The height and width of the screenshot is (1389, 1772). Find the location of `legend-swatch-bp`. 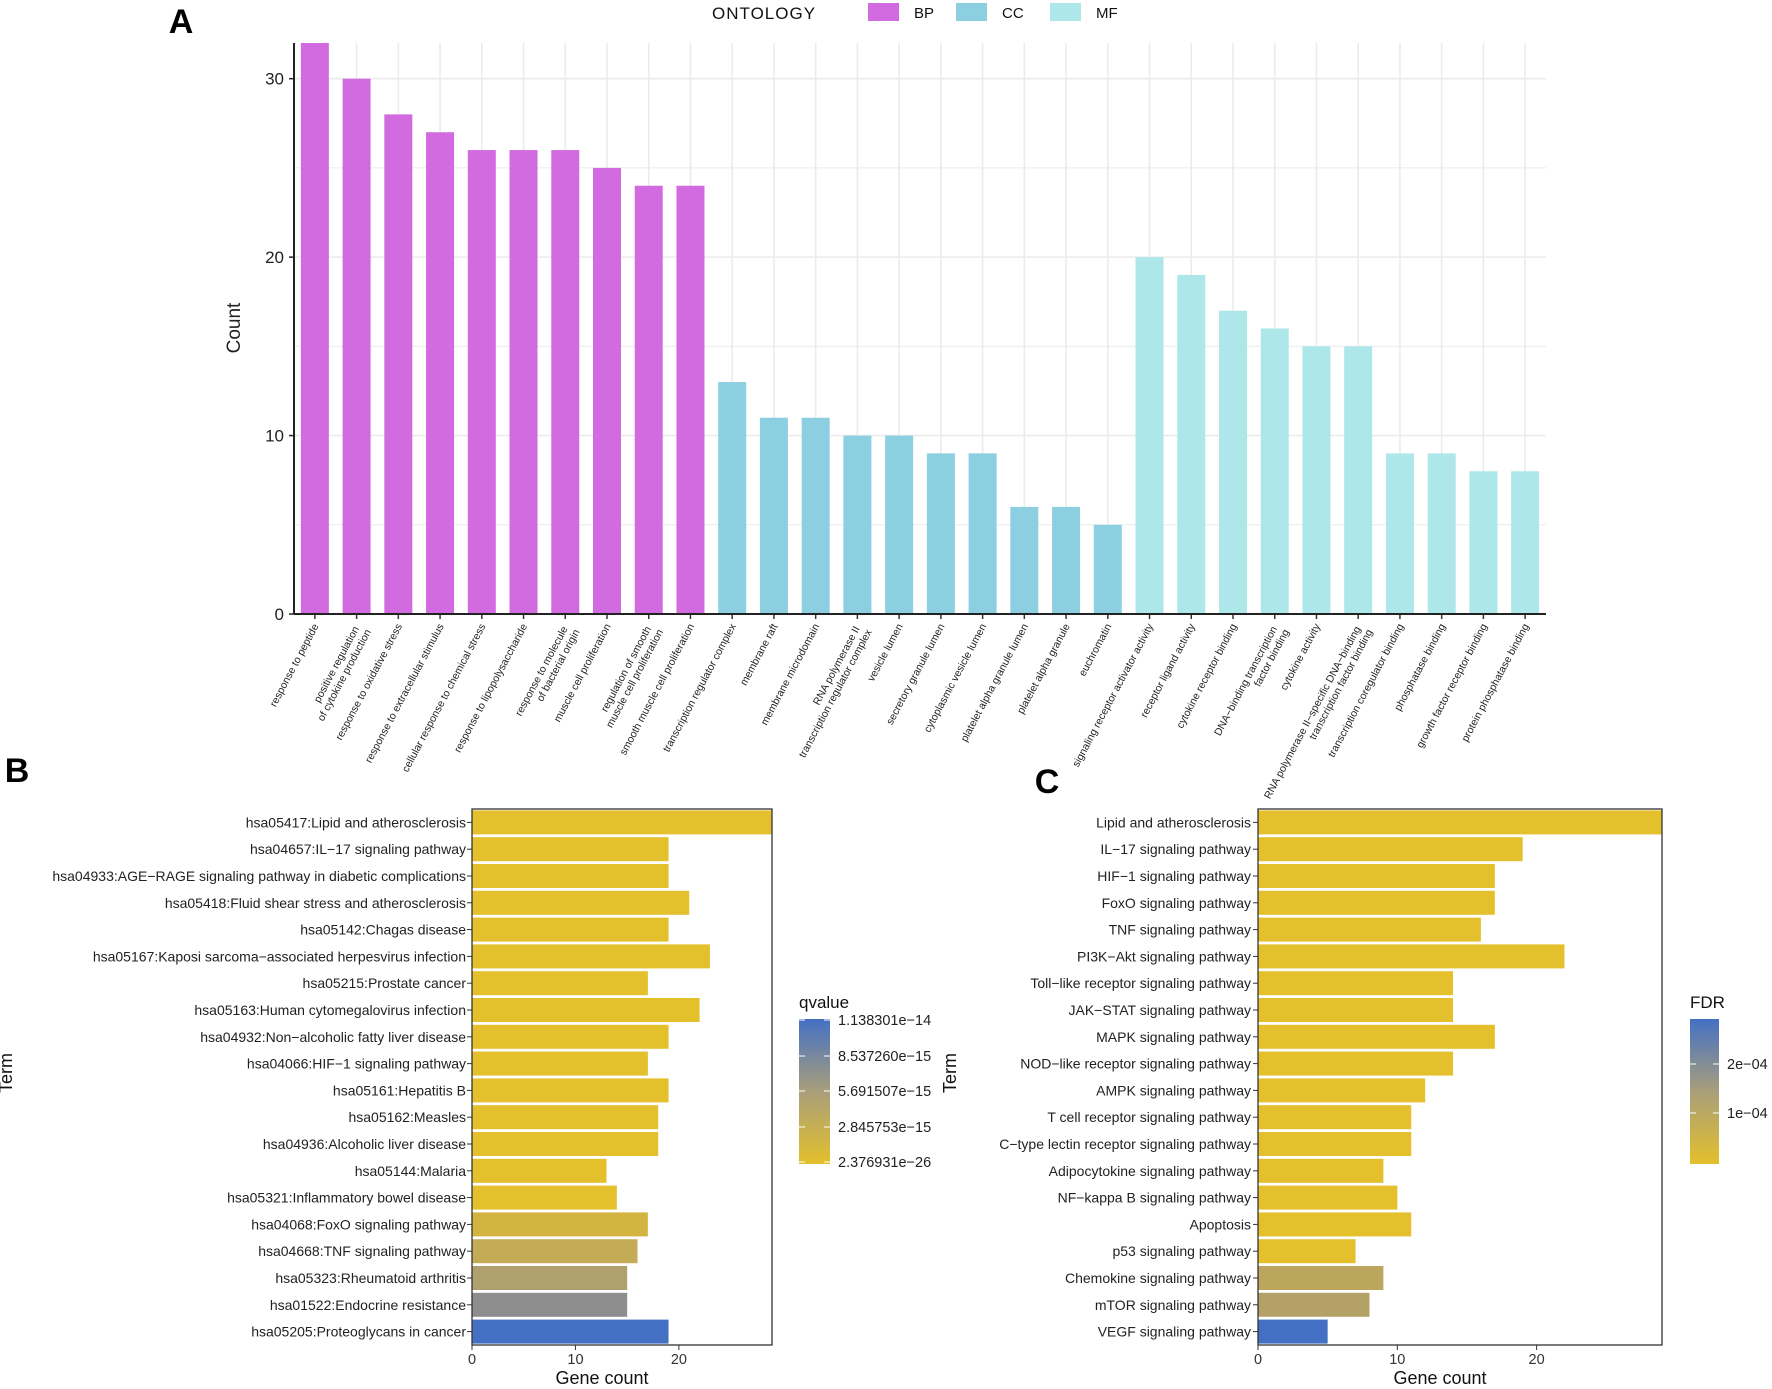

legend-swatch-bp is located at coordinates (883, 12).